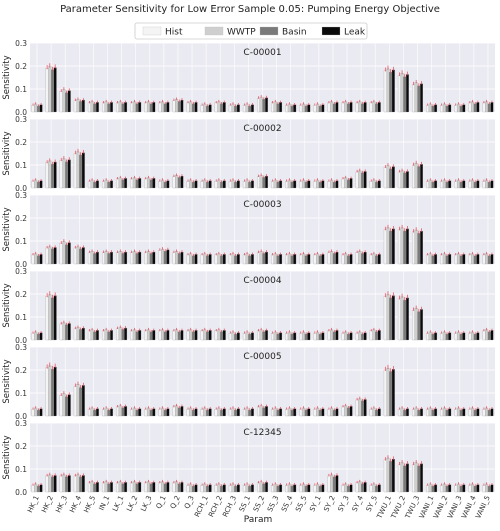 This screenshot has height=531, width=500. What do you see at coordinates (175, 502) in the screenshot?
I see `x-tick-label: Q_2` at bounding box center [175, 502].